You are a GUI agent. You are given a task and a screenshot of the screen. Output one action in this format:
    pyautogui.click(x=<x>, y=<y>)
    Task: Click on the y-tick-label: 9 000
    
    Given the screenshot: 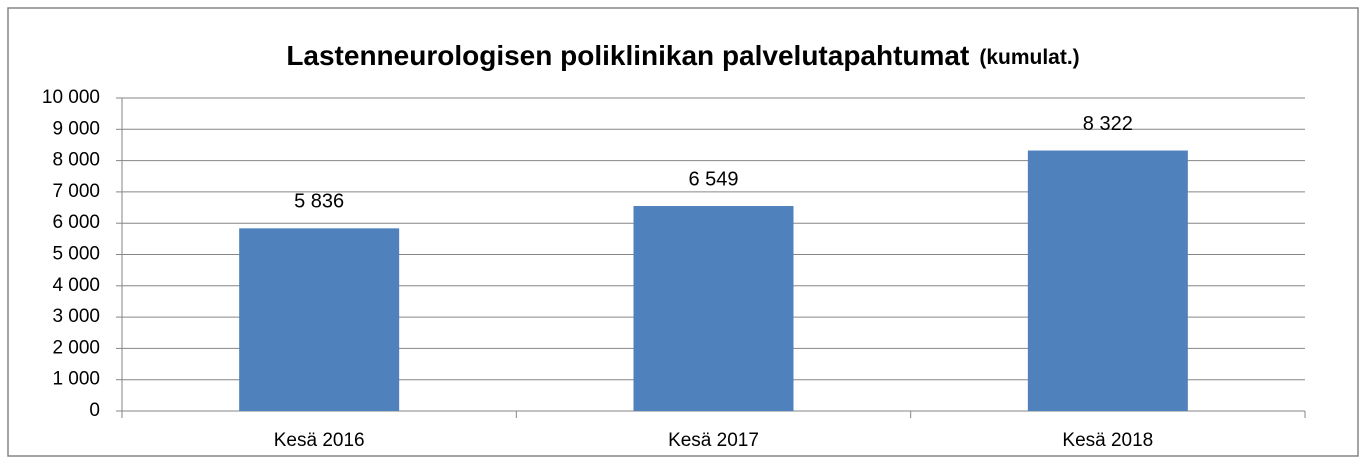 What is the action you would take?
    pyautogui.click(x=76, y=128)
    